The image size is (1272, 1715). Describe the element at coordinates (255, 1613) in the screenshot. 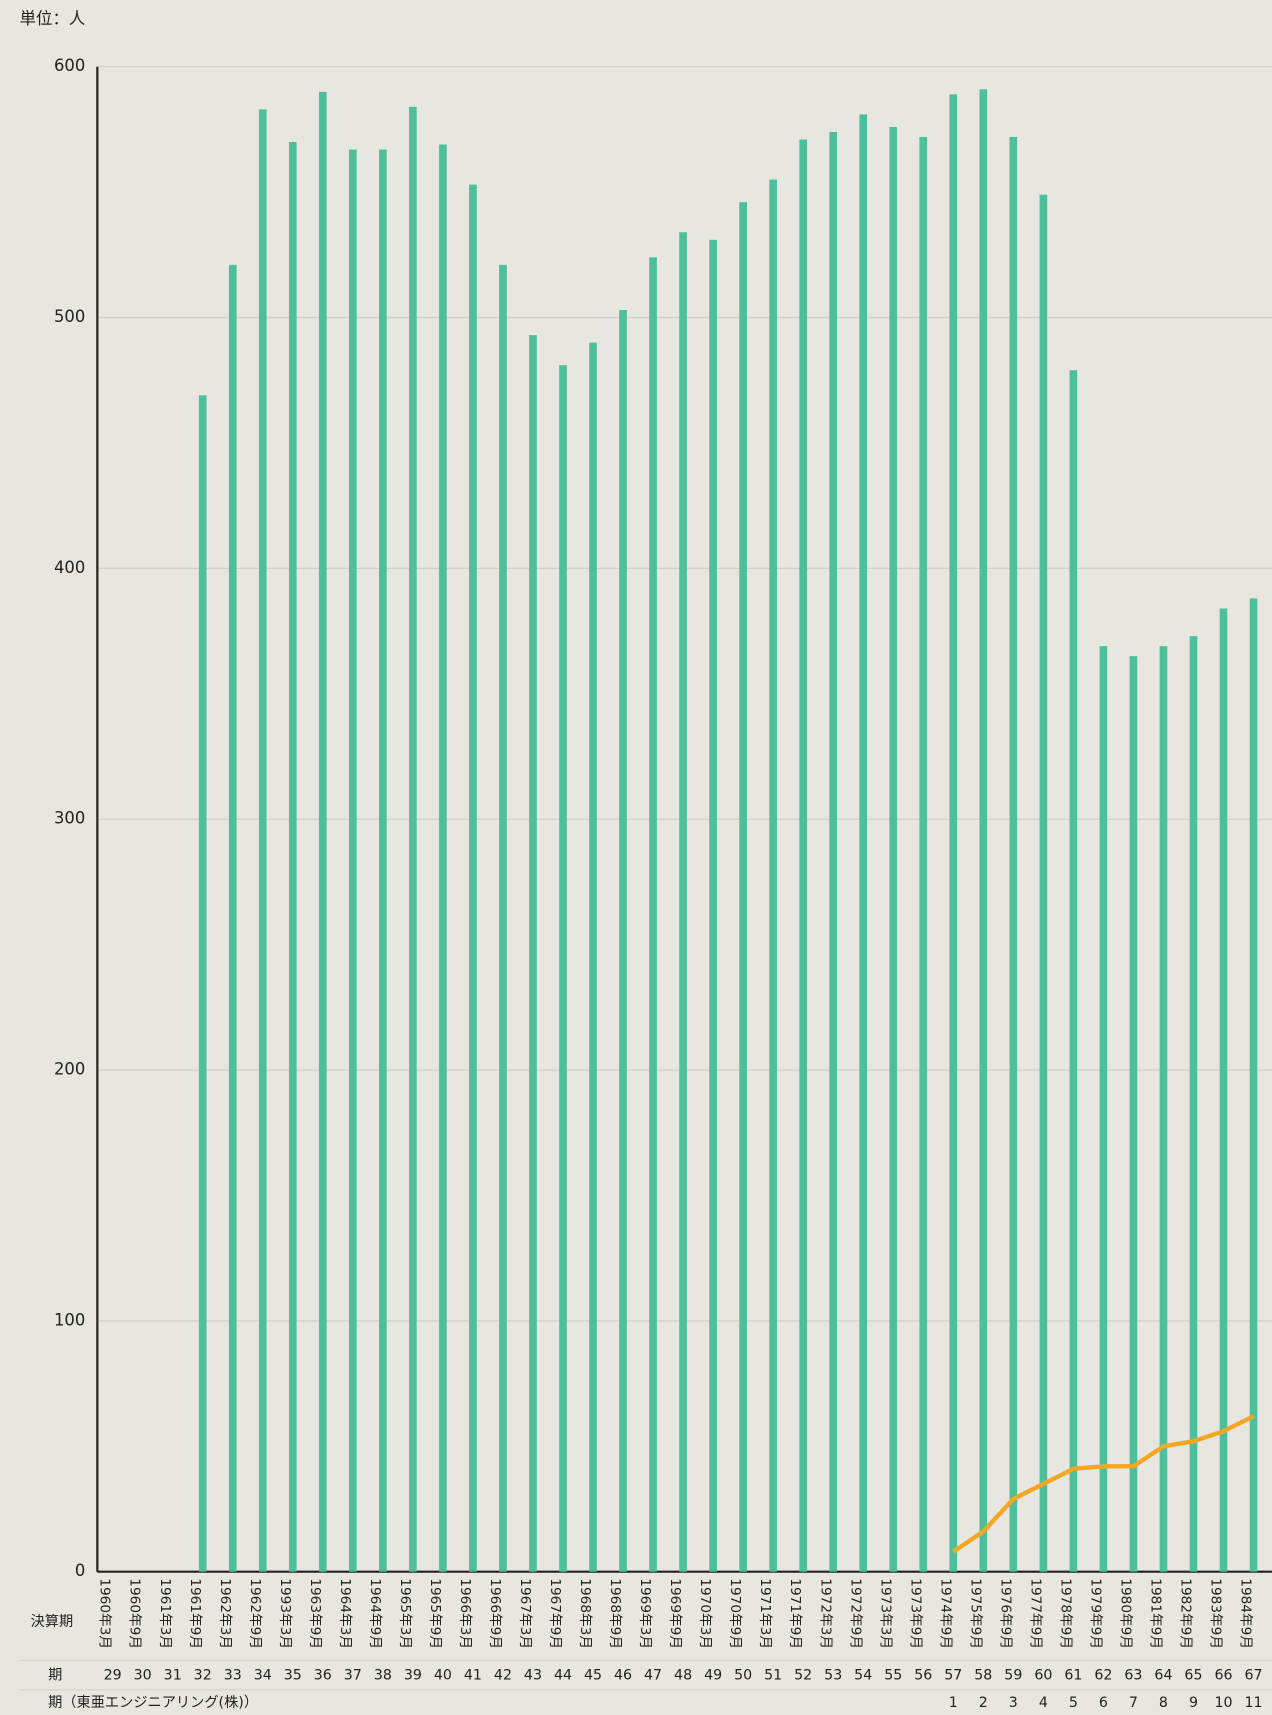

I see `x-tick-label: 1962年9月` at that location.